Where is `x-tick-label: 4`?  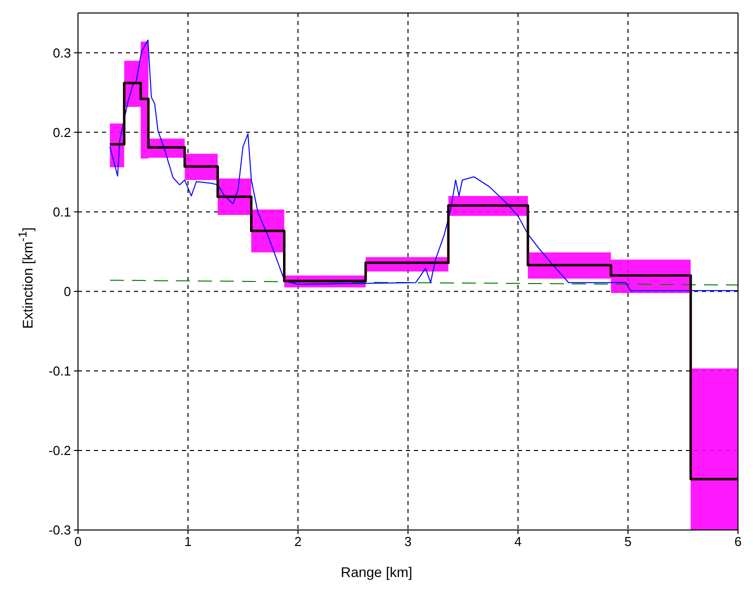 x-tick-label: 4 is located at coordinates (518, 542).